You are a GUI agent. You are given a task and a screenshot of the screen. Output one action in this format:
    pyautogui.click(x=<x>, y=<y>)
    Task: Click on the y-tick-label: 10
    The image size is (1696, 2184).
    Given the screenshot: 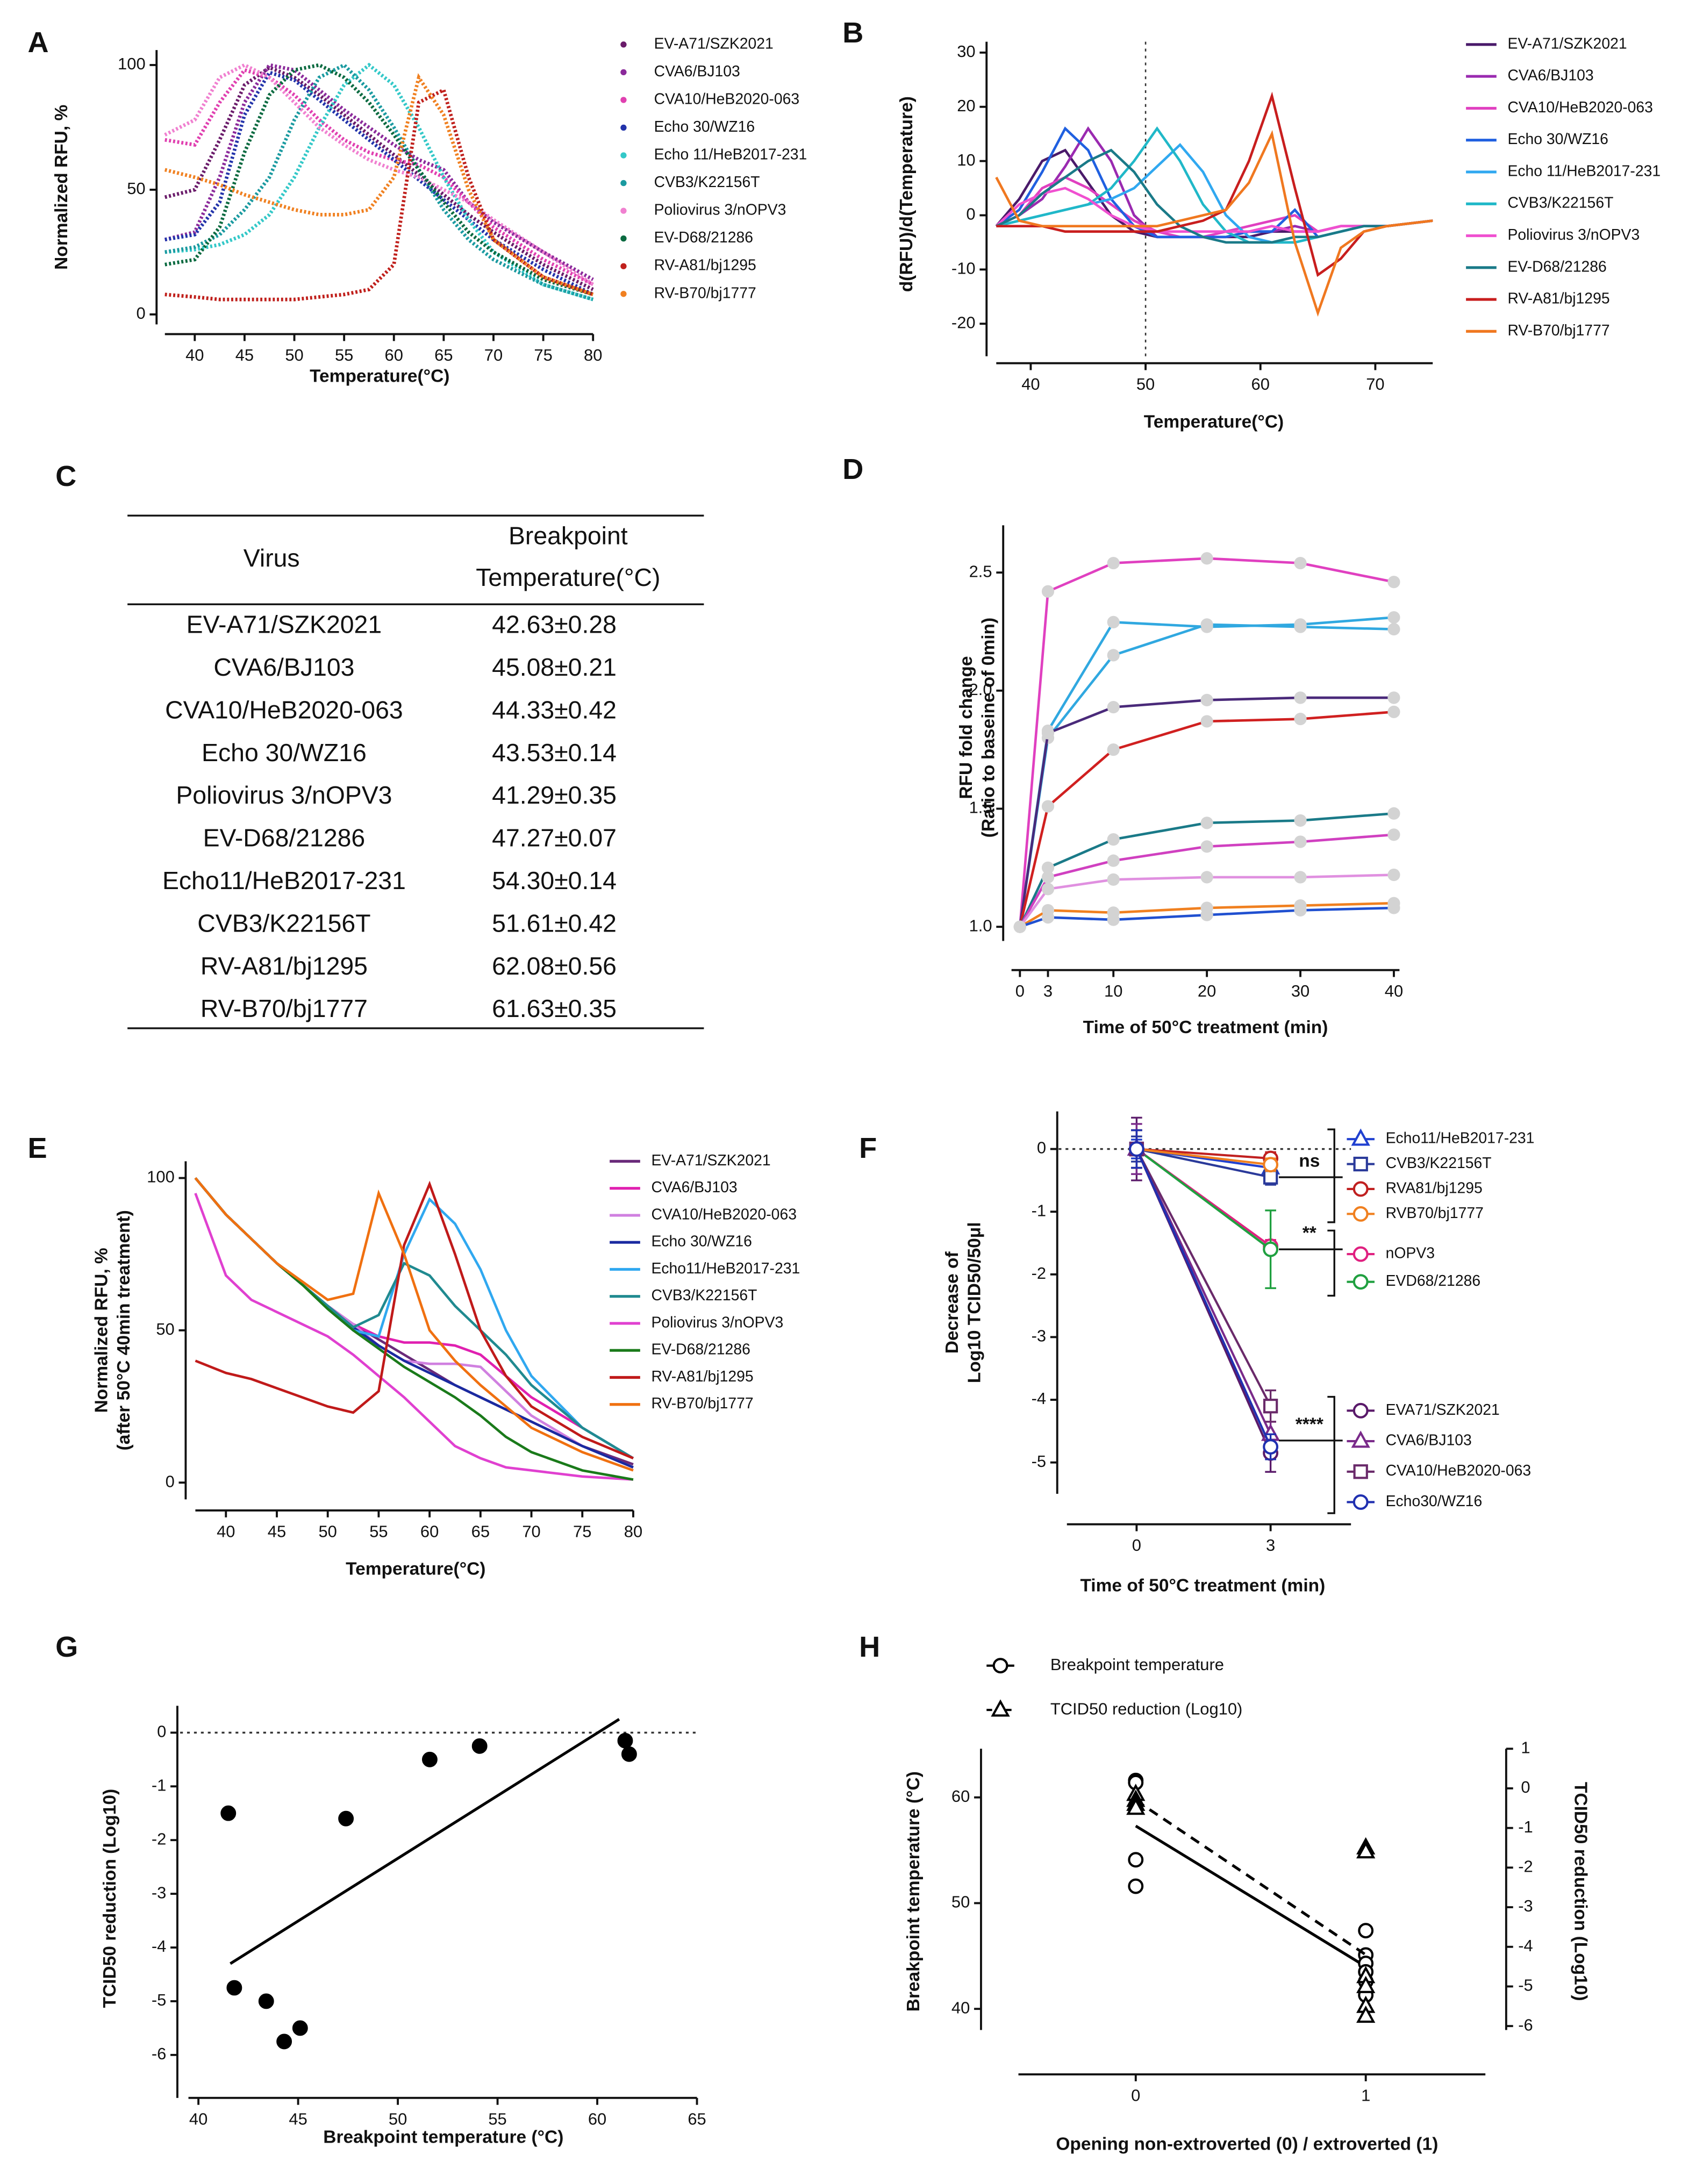 What is the action you would take?
    pyautogui.click(x=966, y=160)
    